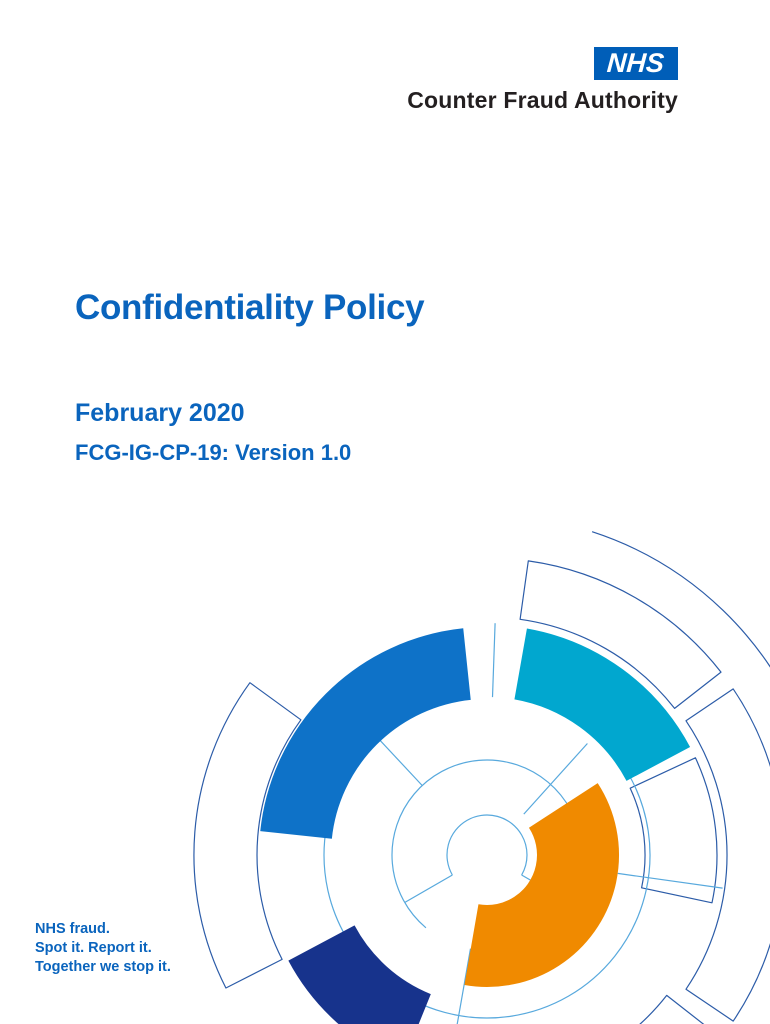  Describe the element at coordinates (680, 599) in the screenshot. I see `outer-thin-arcs` at that location.